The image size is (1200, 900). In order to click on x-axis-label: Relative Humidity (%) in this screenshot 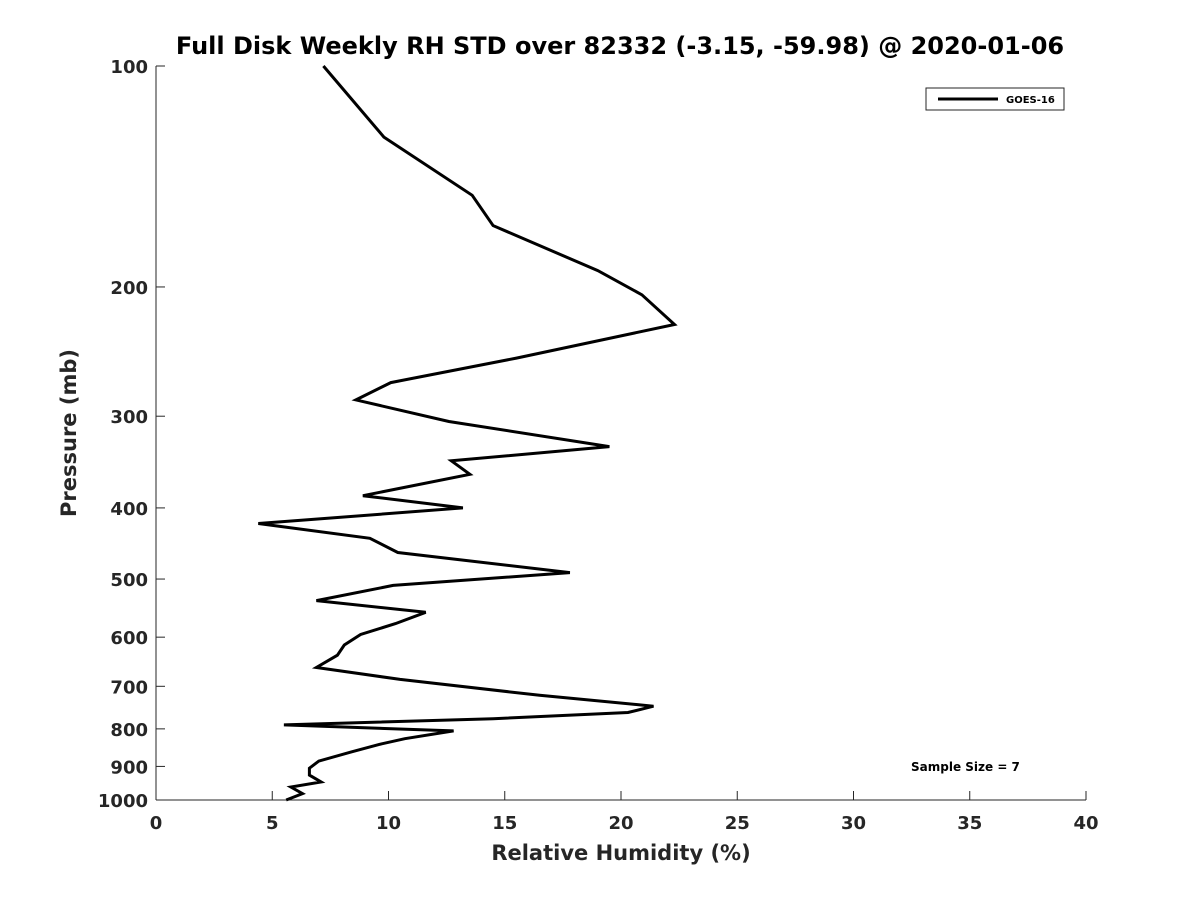, I will do `click(620, 853)`.